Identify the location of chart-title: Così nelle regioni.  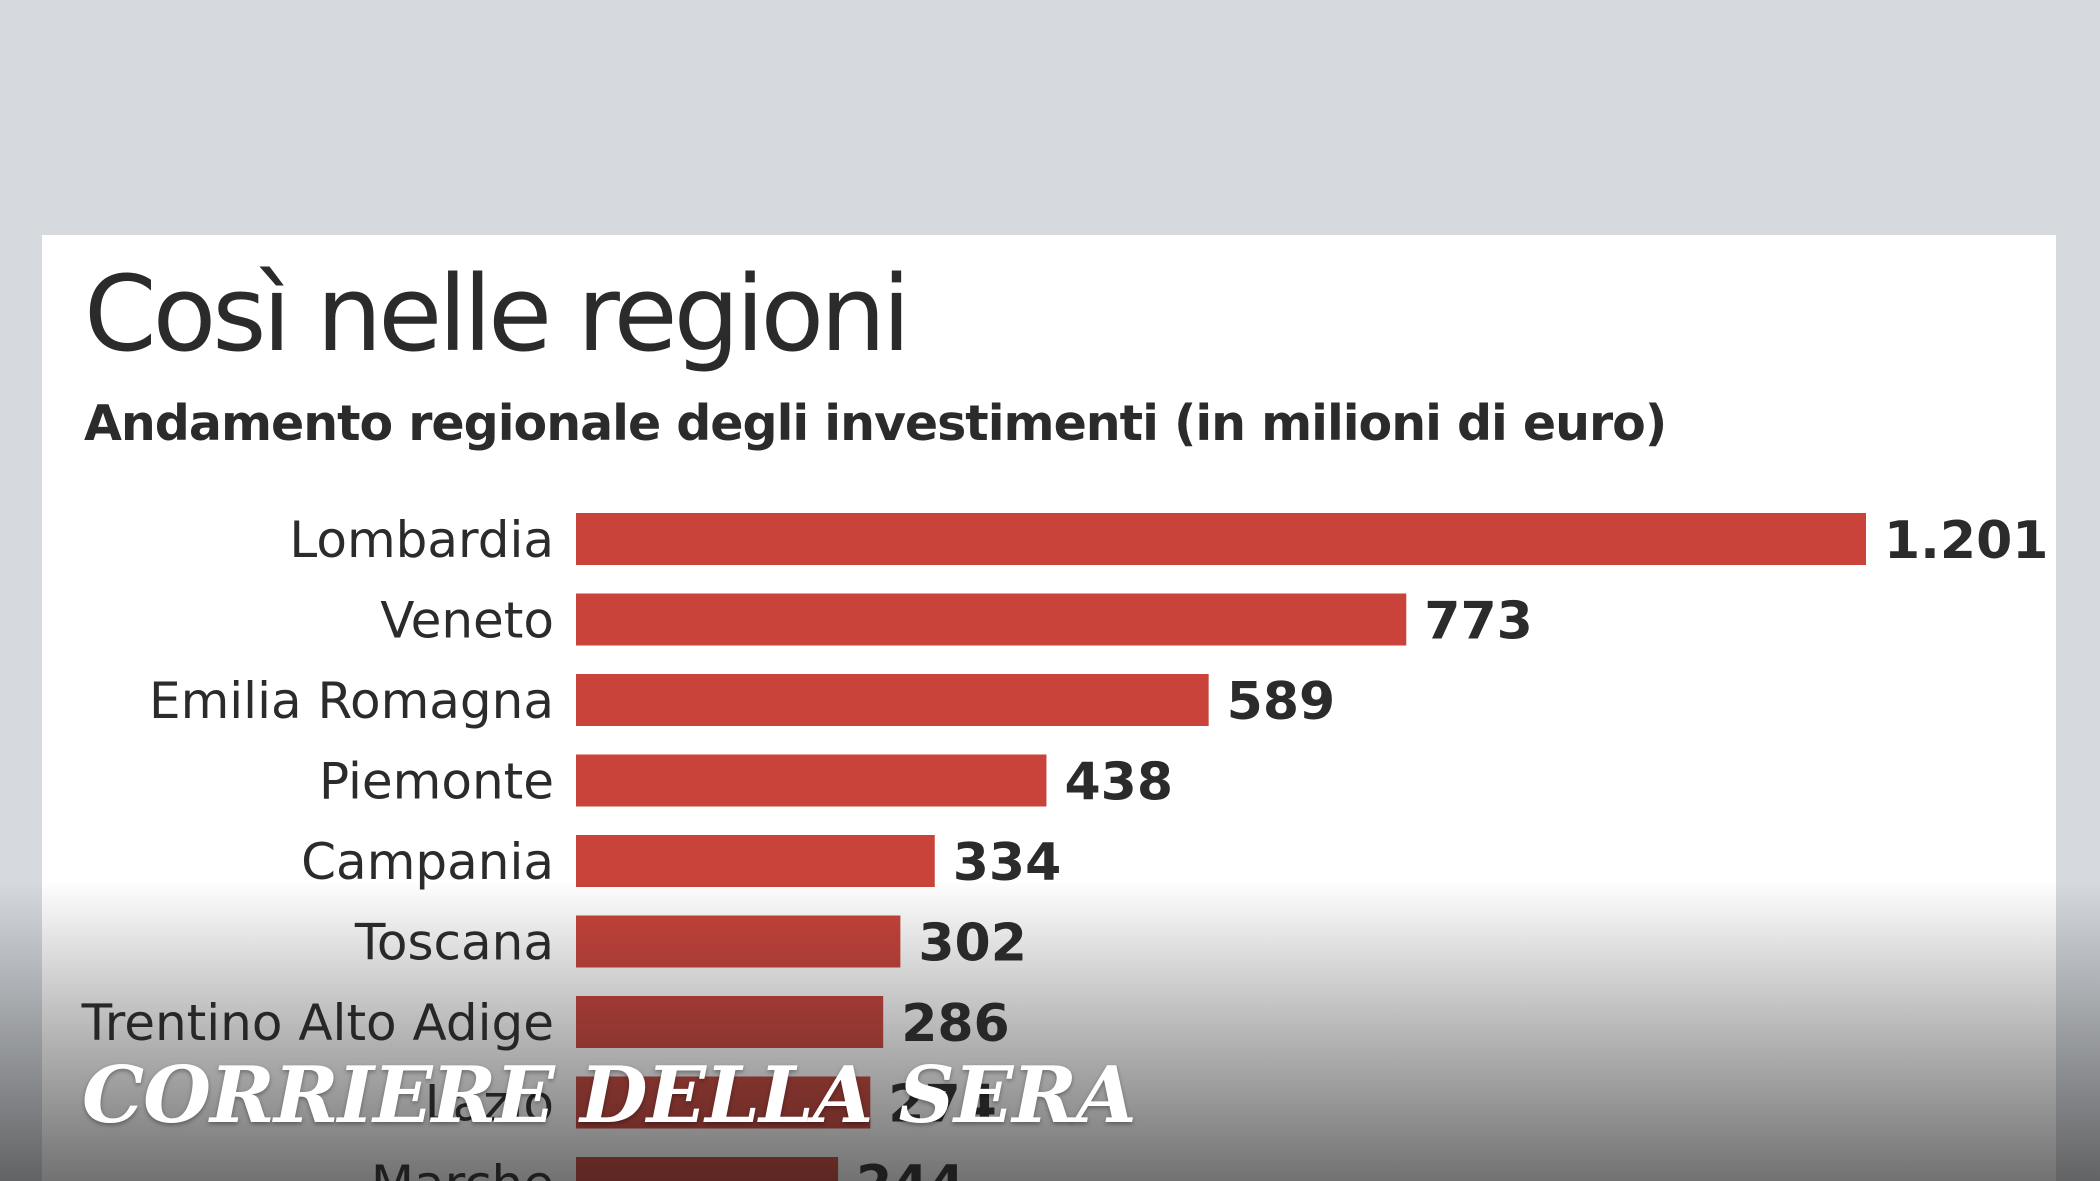
(497, 314).